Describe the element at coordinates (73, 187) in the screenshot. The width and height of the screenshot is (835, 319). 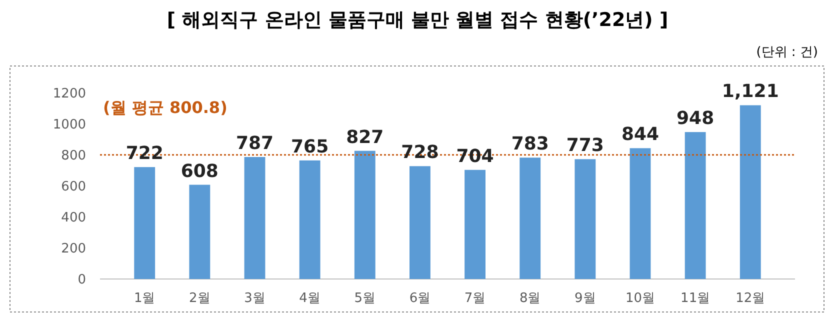
I see `y-tick-label: 600` at that location.